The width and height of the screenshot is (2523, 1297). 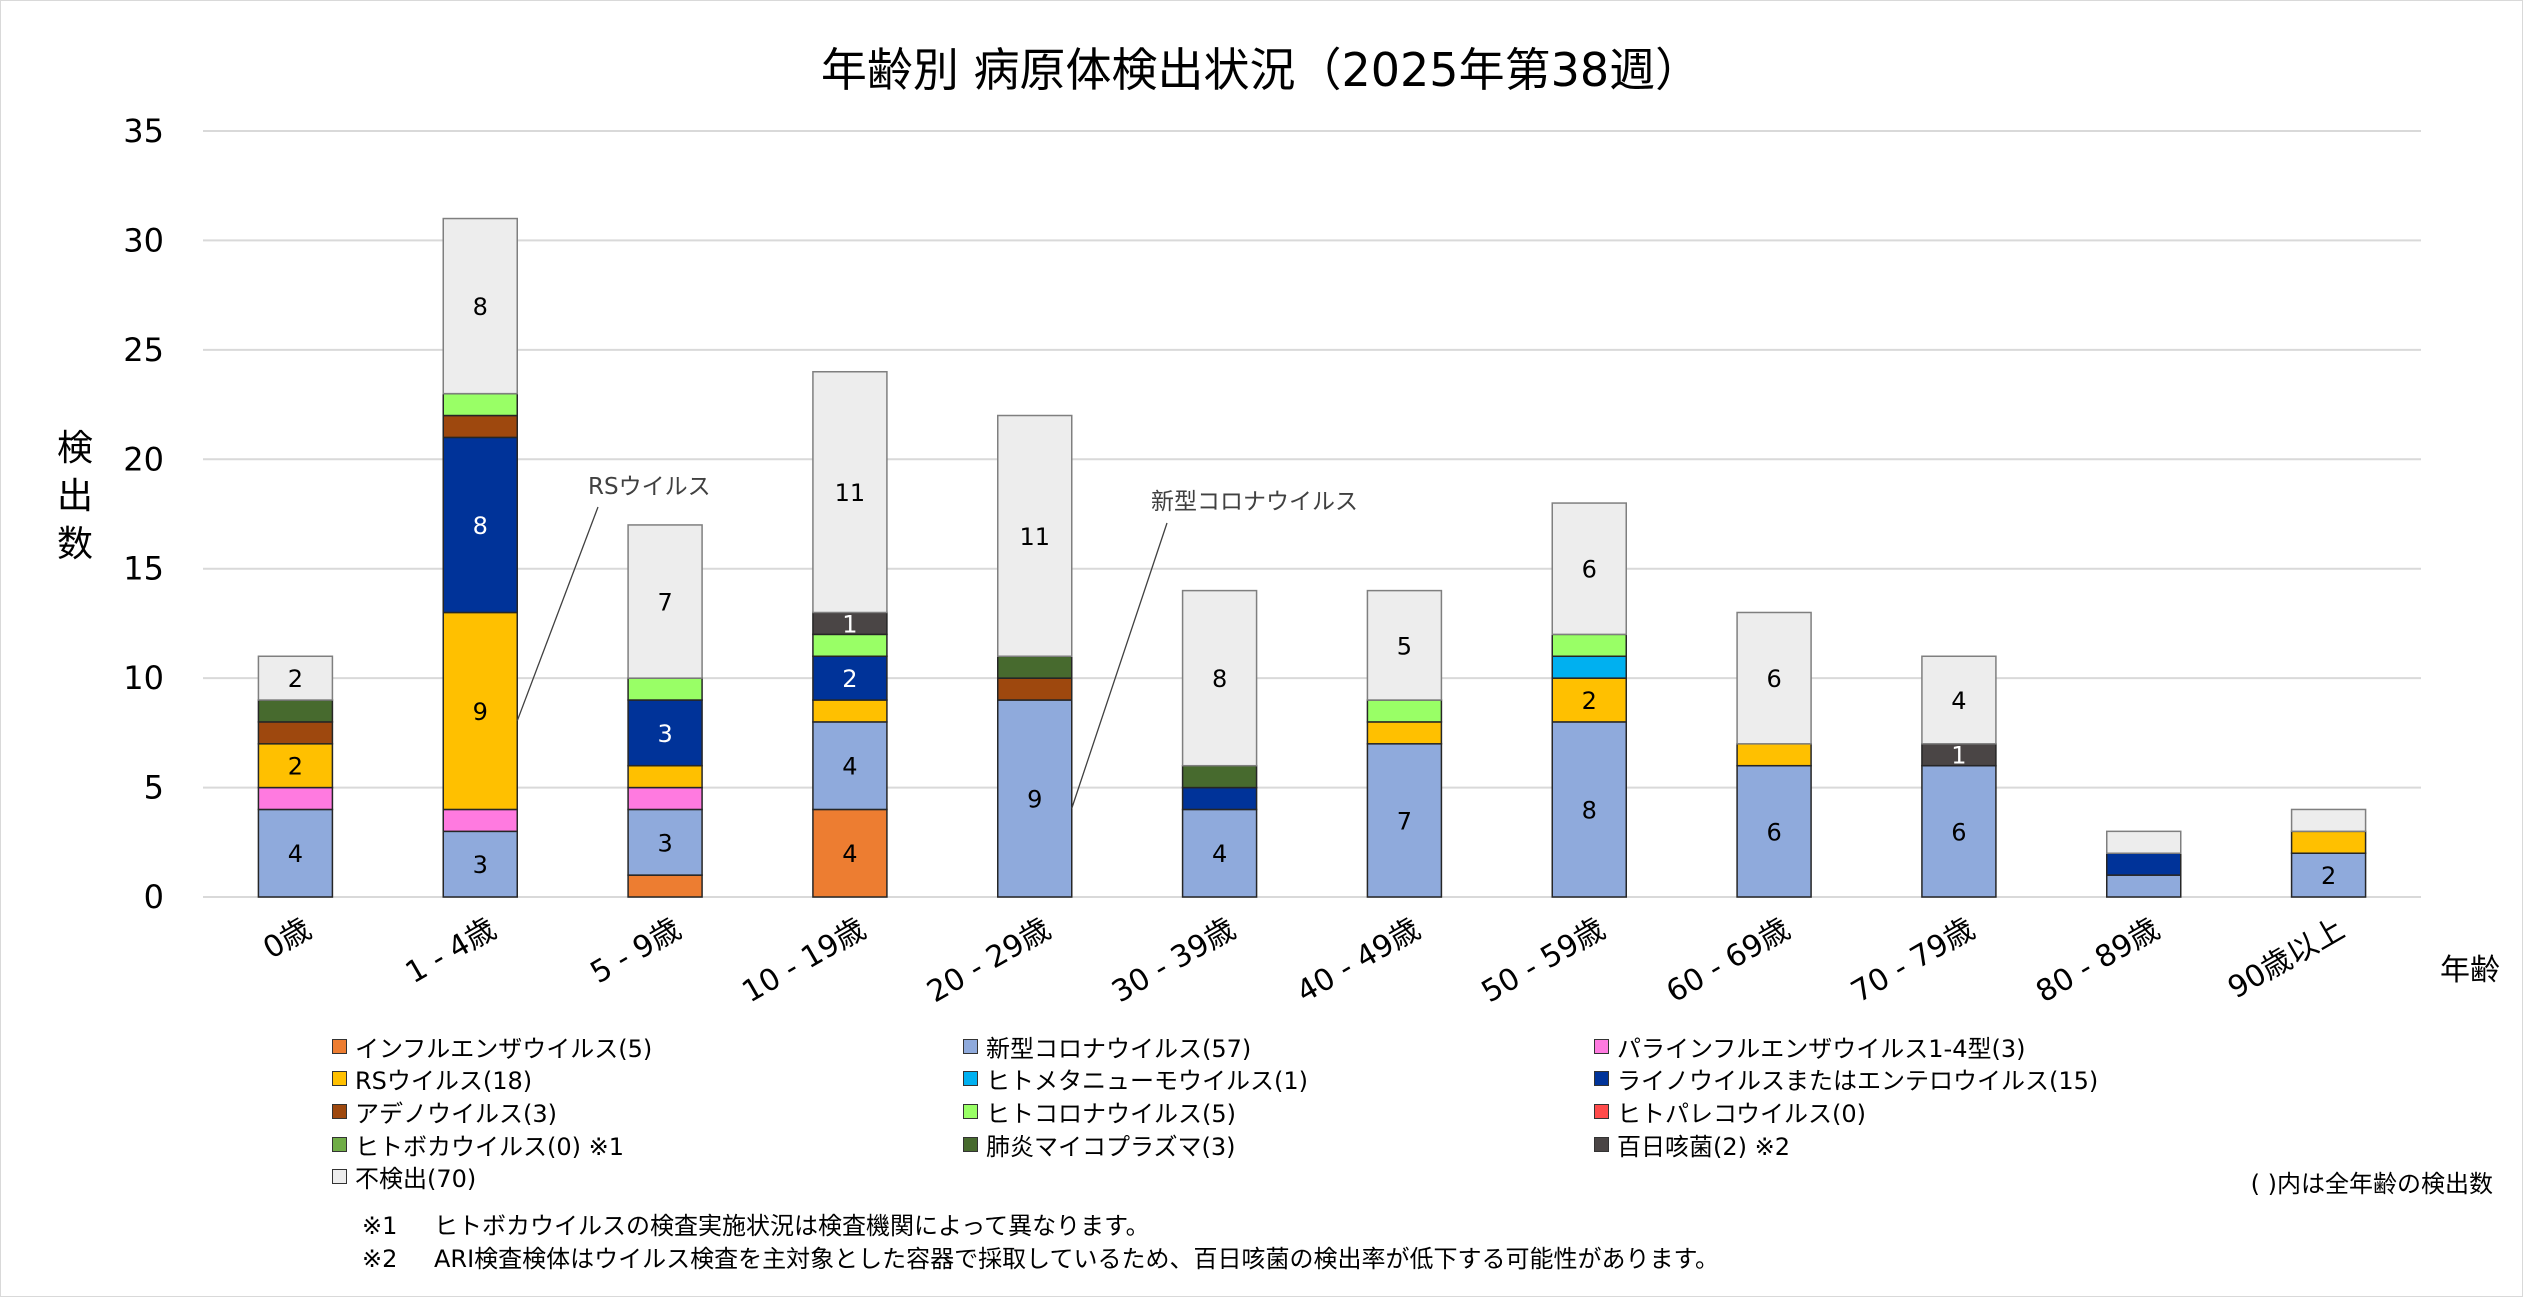 What do you see at coordinates (1543, 961) in the screenshot?
I see `x-tick-label: 50 - 59歳` at bounding box center [1543, 961].